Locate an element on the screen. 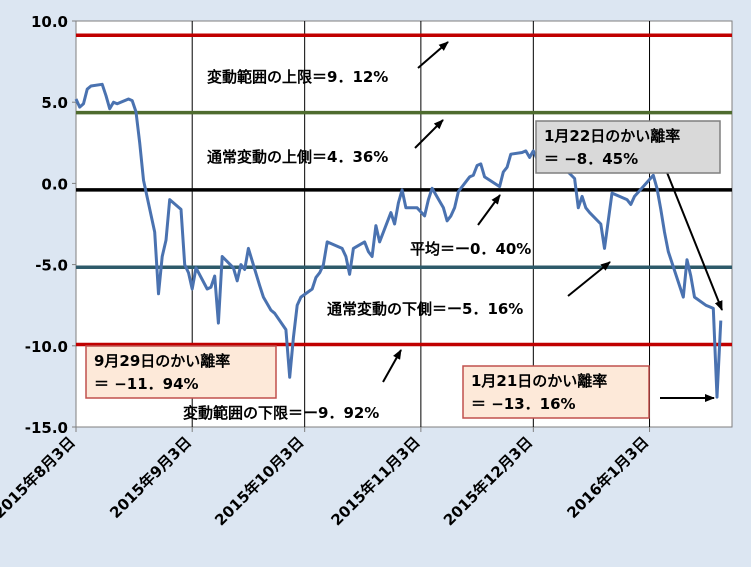 The height and width of the screenshot is (567, 751). reference-label: 平均＝ー0．40% is located at coordinates (470, 249).